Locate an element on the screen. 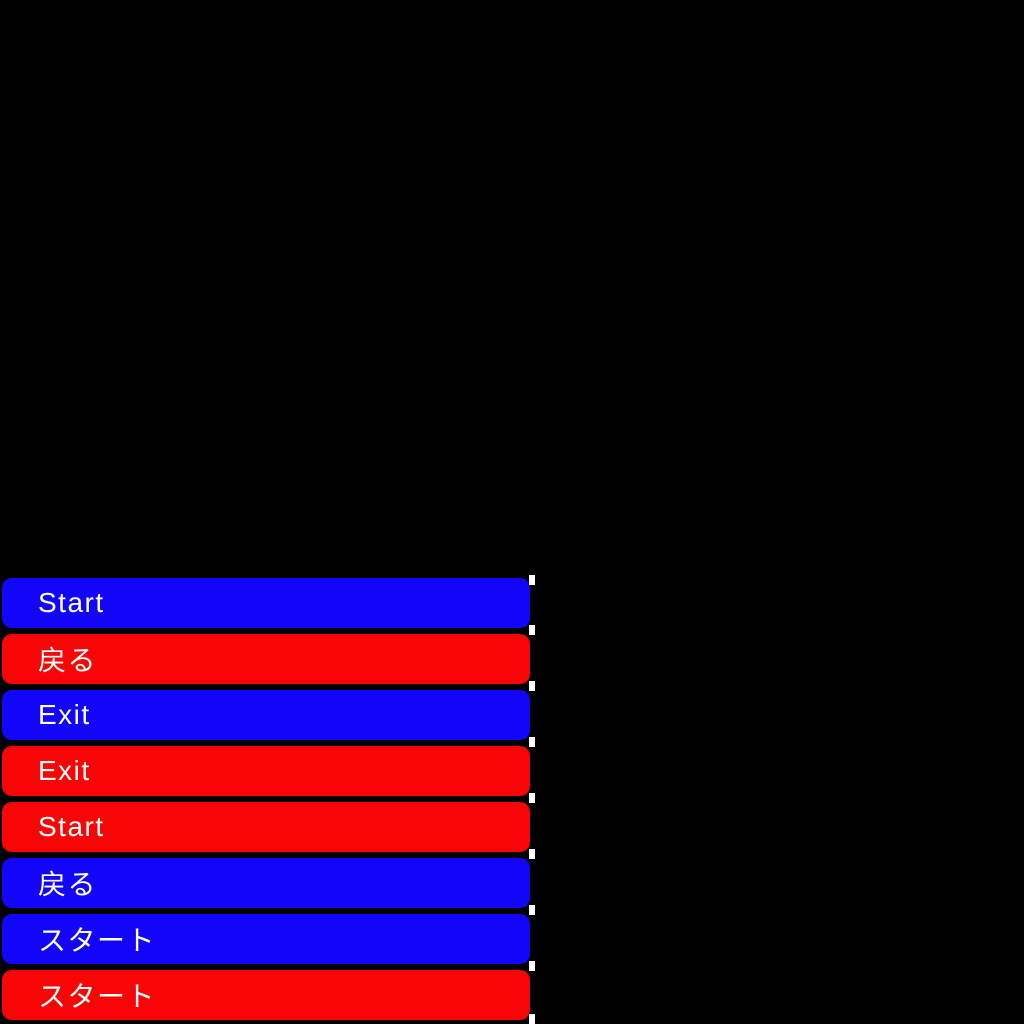 The height and width of the screenshot is (1024, 1024). menu-button-6: スタート is located at coordinates (266, 939).